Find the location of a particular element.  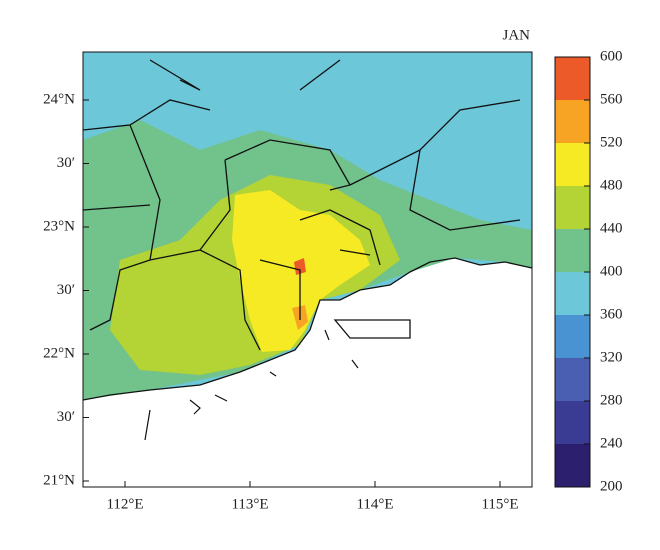

colorbar-label: 280 is located at coordinates (611, 400).